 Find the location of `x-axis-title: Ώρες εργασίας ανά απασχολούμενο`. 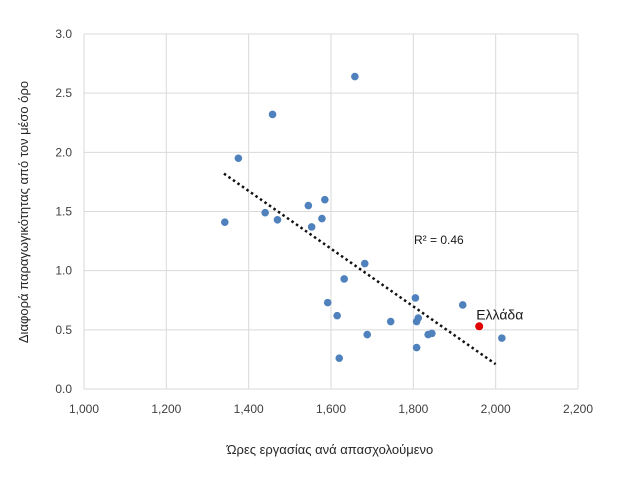

x-axis-title: Ώρες εργασίας ανά απασχολούμενο is located at coordinates (329, 449).